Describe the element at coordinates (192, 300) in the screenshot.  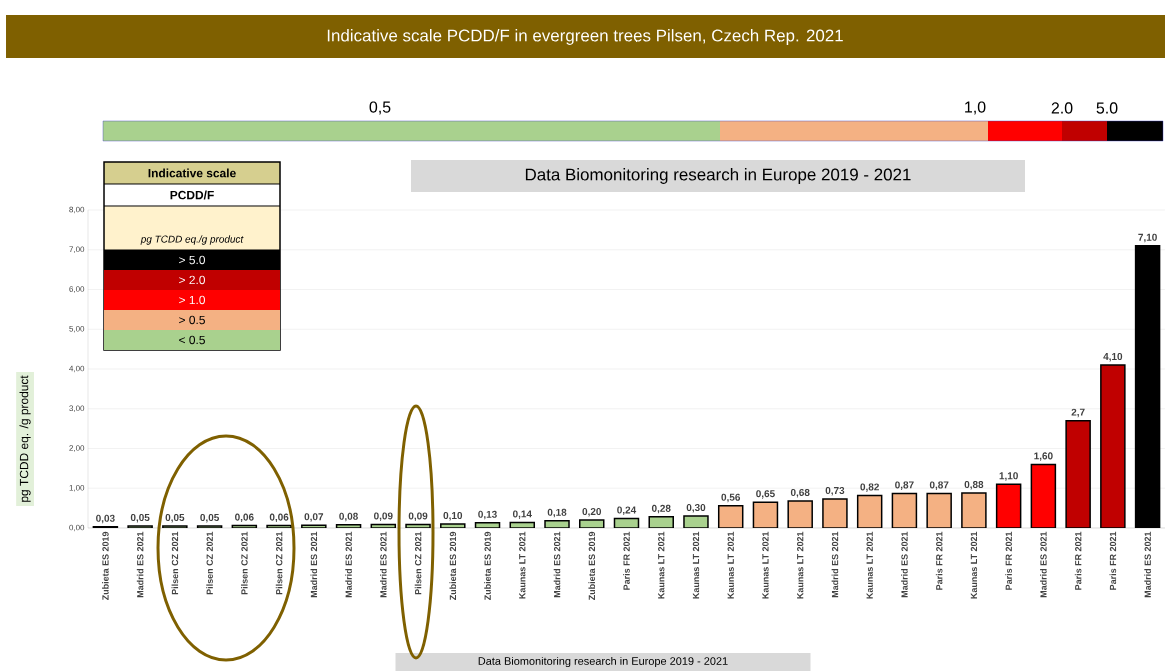
I see `text: > 1.0` at that location.